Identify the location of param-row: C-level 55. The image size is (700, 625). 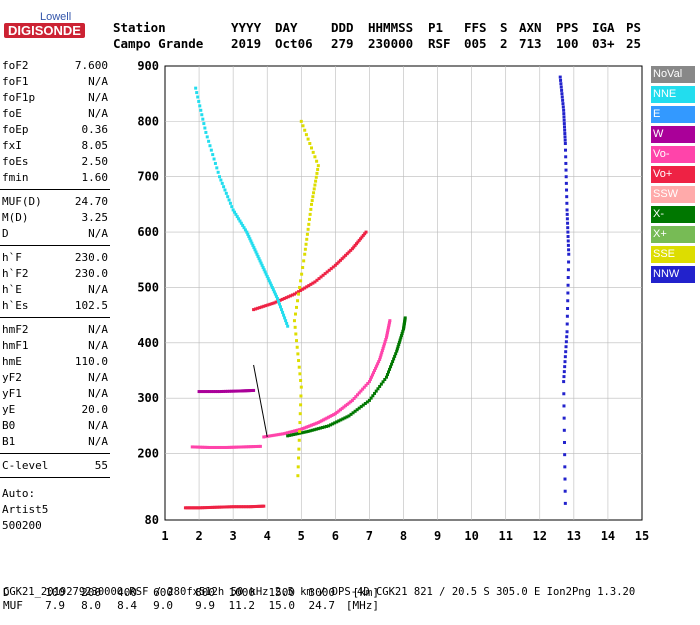
(55, 466).